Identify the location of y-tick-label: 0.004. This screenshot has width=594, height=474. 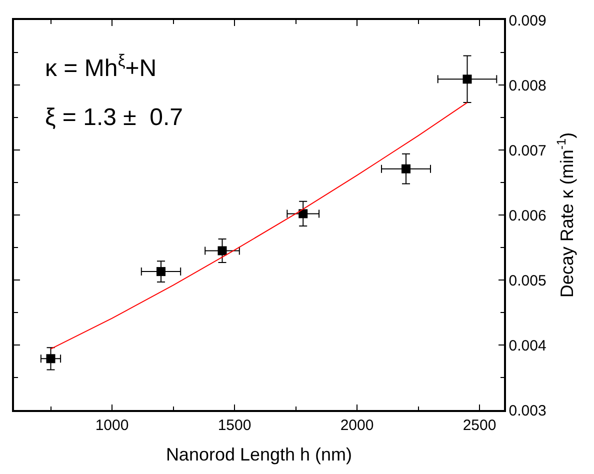
(527, 345).